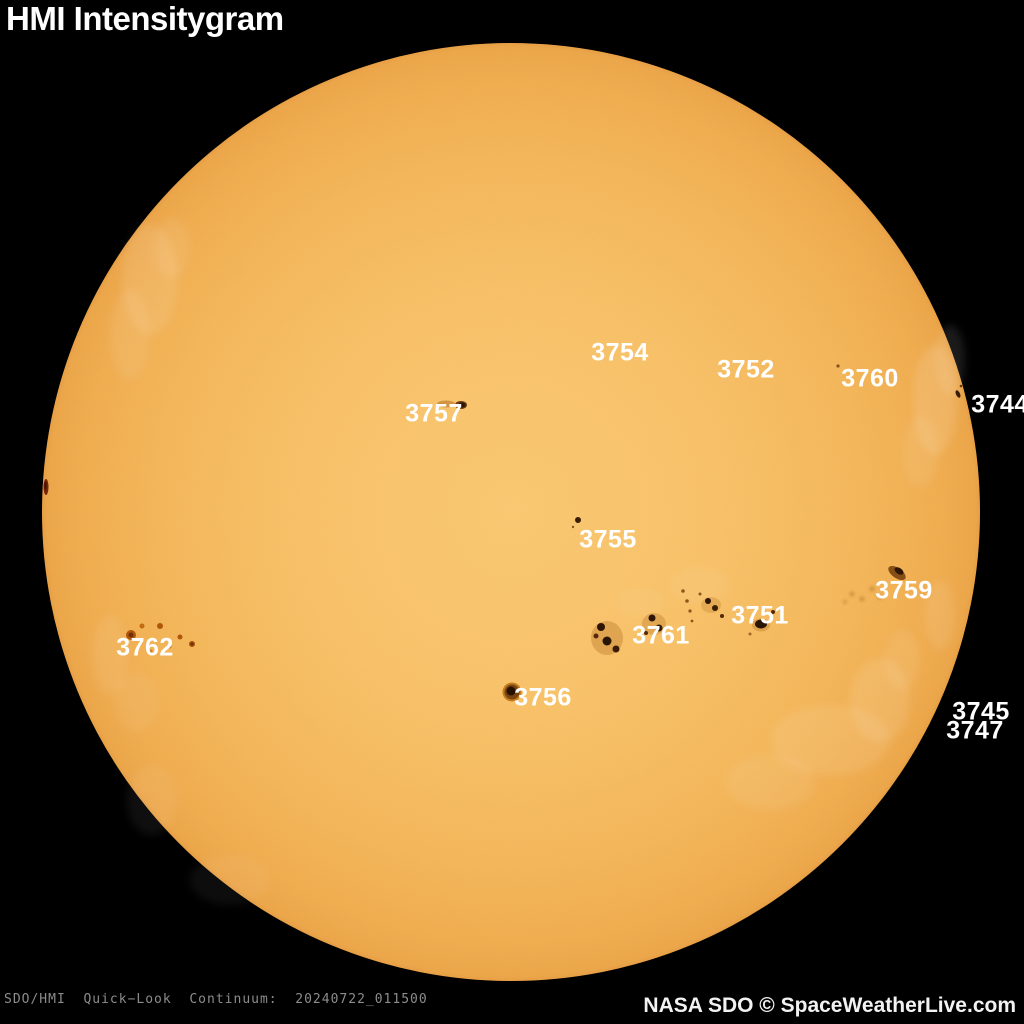  Describe the element at coordinates (145, 647) in the screenshot. I see `region-label-3762: 3762` at that location.